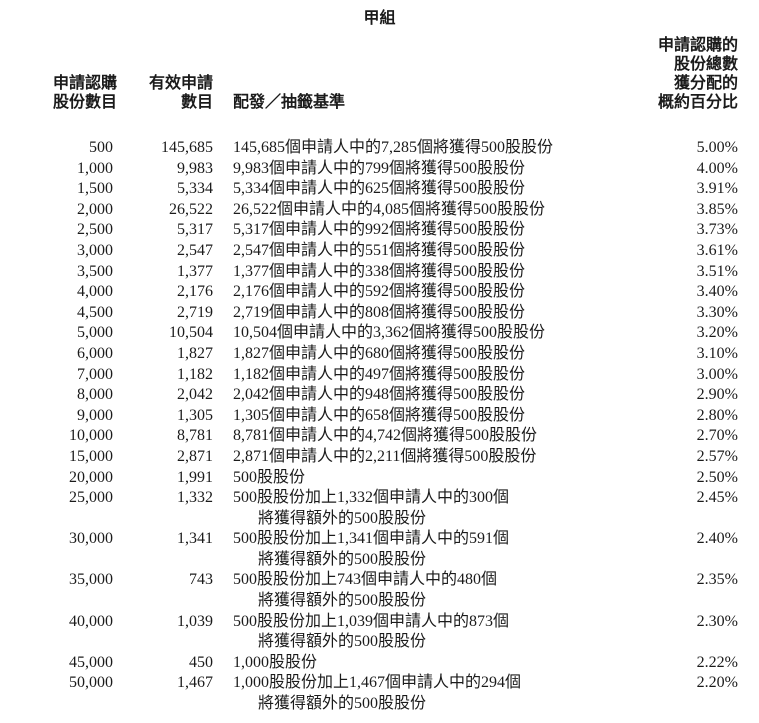 The width and height of the screenshot is (759, 723). I want to click on percent-cell: 3.00%, so click(717, 374).